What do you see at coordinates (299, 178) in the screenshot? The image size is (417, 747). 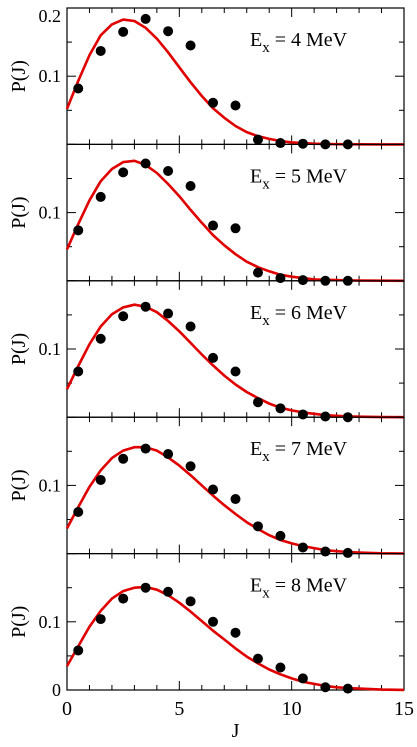 I see `energy-annotation: Ex = 5 MeV` at bounding box center [299, 178].